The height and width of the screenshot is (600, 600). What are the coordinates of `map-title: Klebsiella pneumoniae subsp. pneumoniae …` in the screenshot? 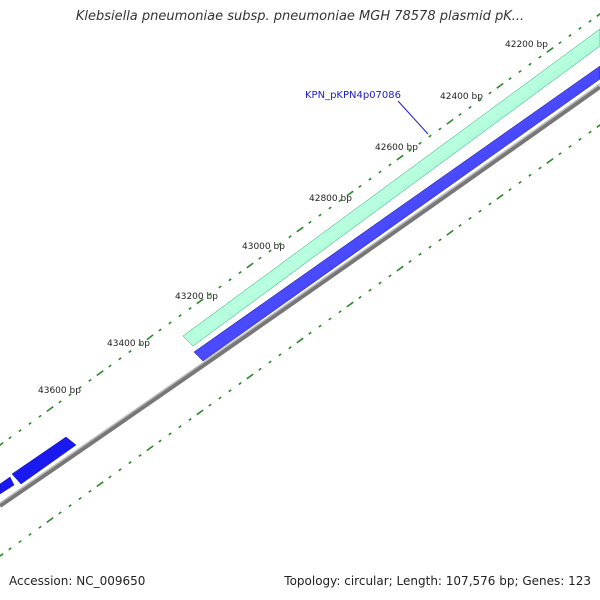 It's located at (300, 16).